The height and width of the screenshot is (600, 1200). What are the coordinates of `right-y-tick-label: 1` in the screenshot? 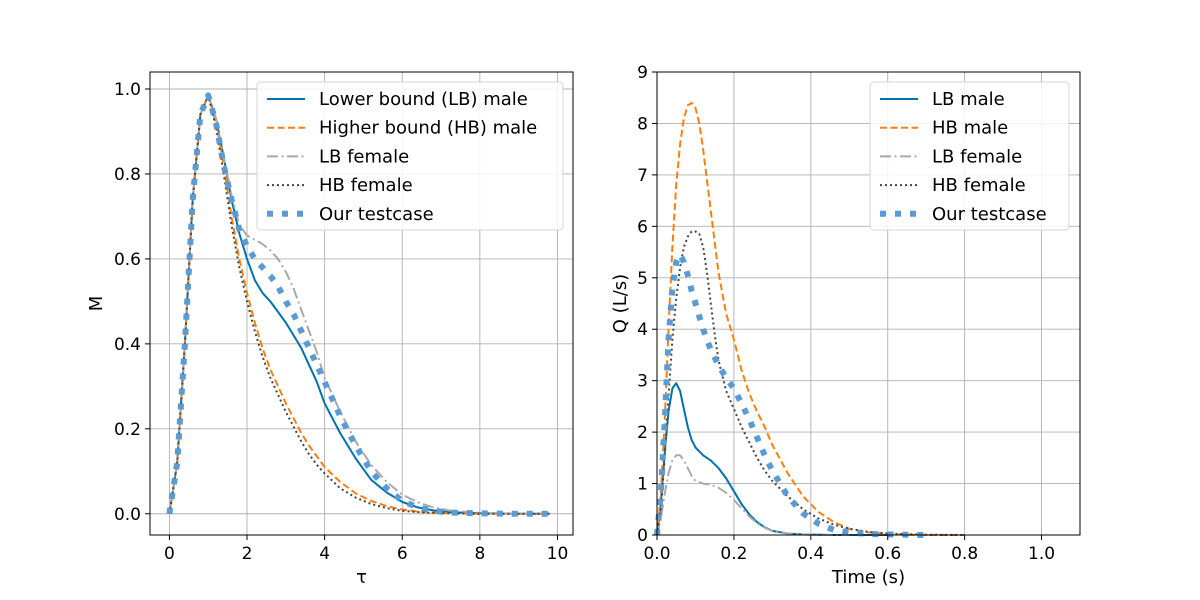 It's located at (642, 485).